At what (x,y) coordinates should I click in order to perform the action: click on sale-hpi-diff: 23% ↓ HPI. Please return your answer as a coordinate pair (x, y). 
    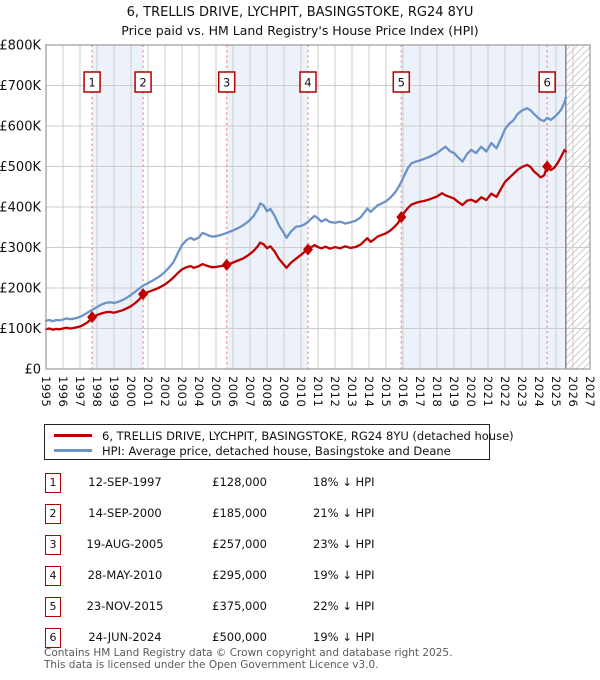
    Looking at the image, I should click on (344, 544).